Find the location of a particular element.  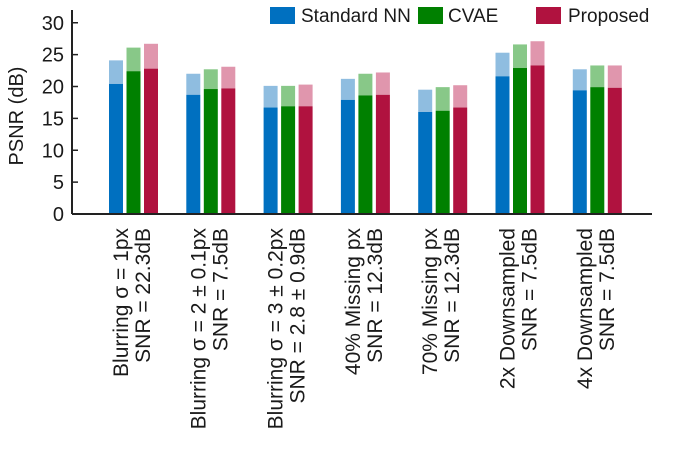

category-label-5: 2x Downsampled SNR = 7.5dB is located at coordinates (519, 308).